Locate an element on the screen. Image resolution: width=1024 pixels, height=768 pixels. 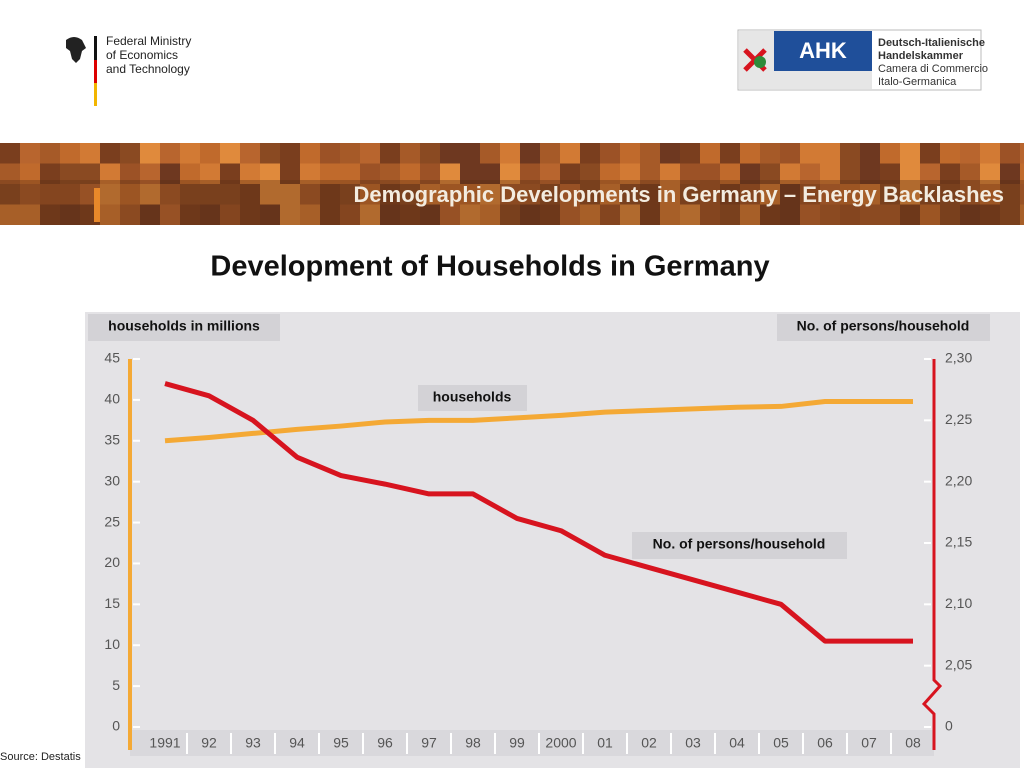
chamber-text: Italo-Germanica is located at coordinates (917, 82).